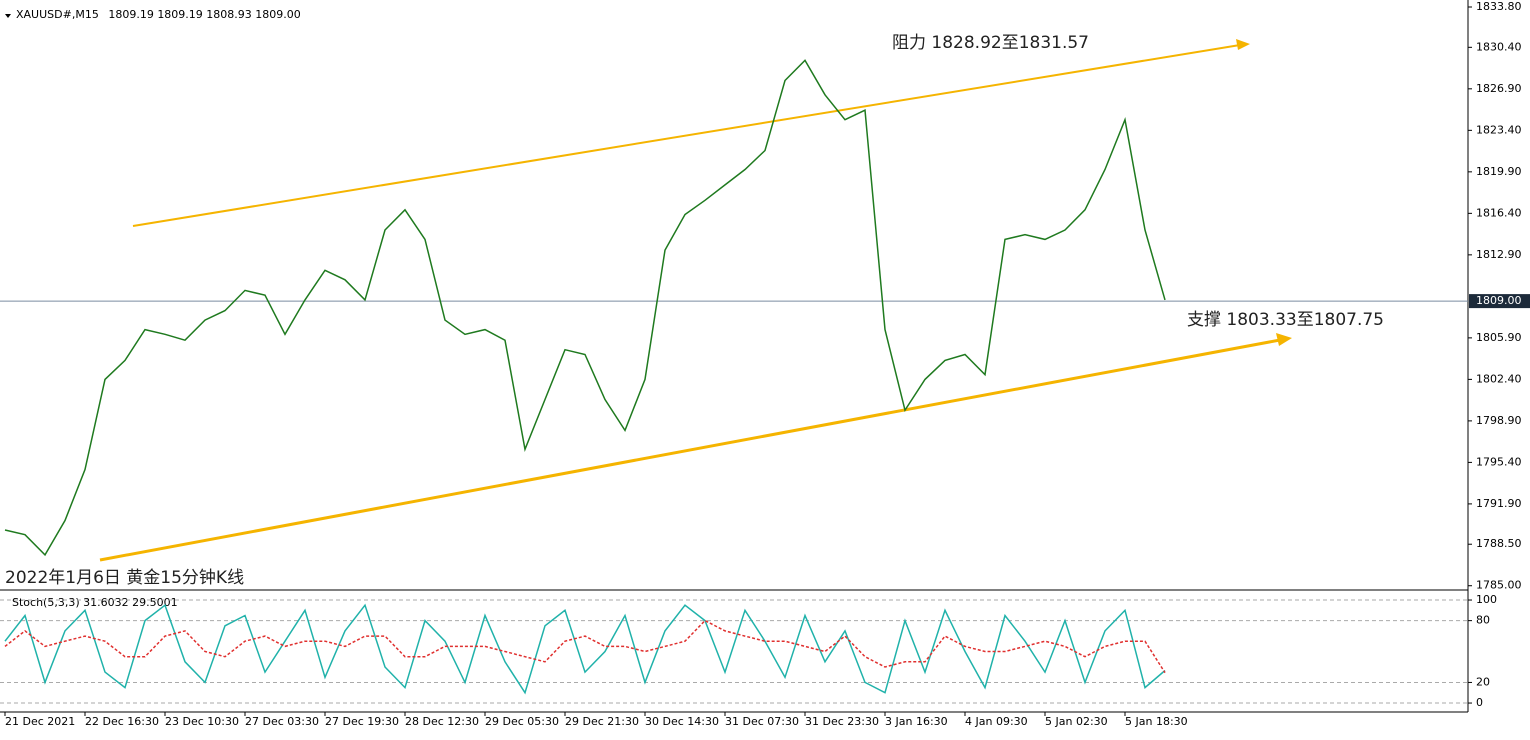 Image resolution: width=1530 pixels, height=740 pixels. I want to click on y-tick-label: 1812.90, so click(1499, 254).